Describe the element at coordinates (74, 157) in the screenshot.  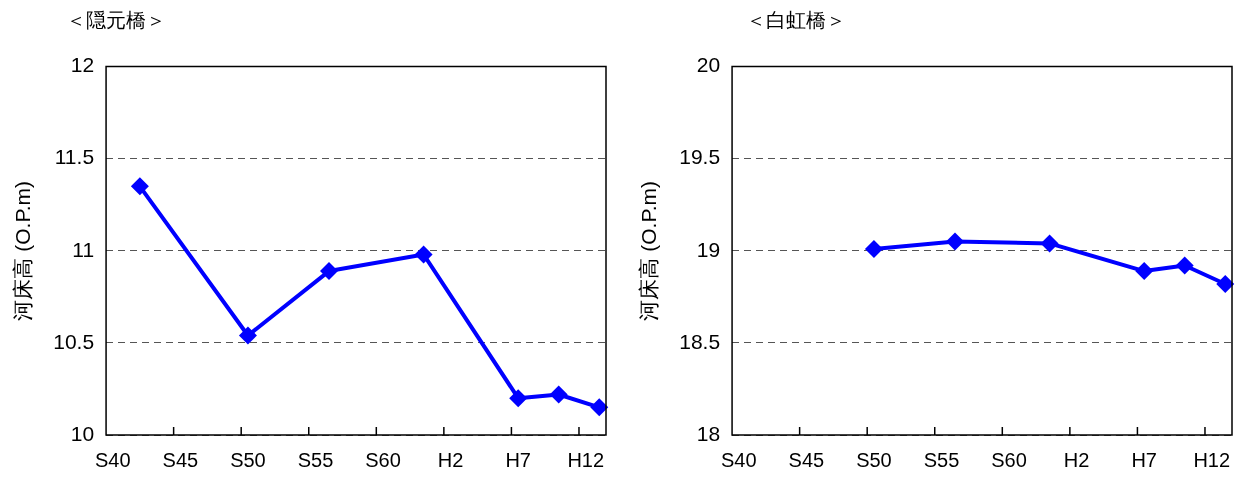
I see `y-tick-label: 11.5` at that location.